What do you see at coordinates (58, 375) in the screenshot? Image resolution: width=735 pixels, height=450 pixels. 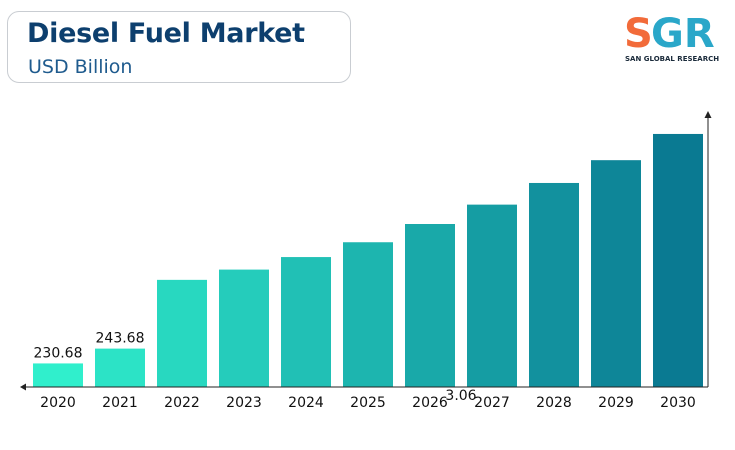 I see `bar-2020` at bounding box center [58, 375].